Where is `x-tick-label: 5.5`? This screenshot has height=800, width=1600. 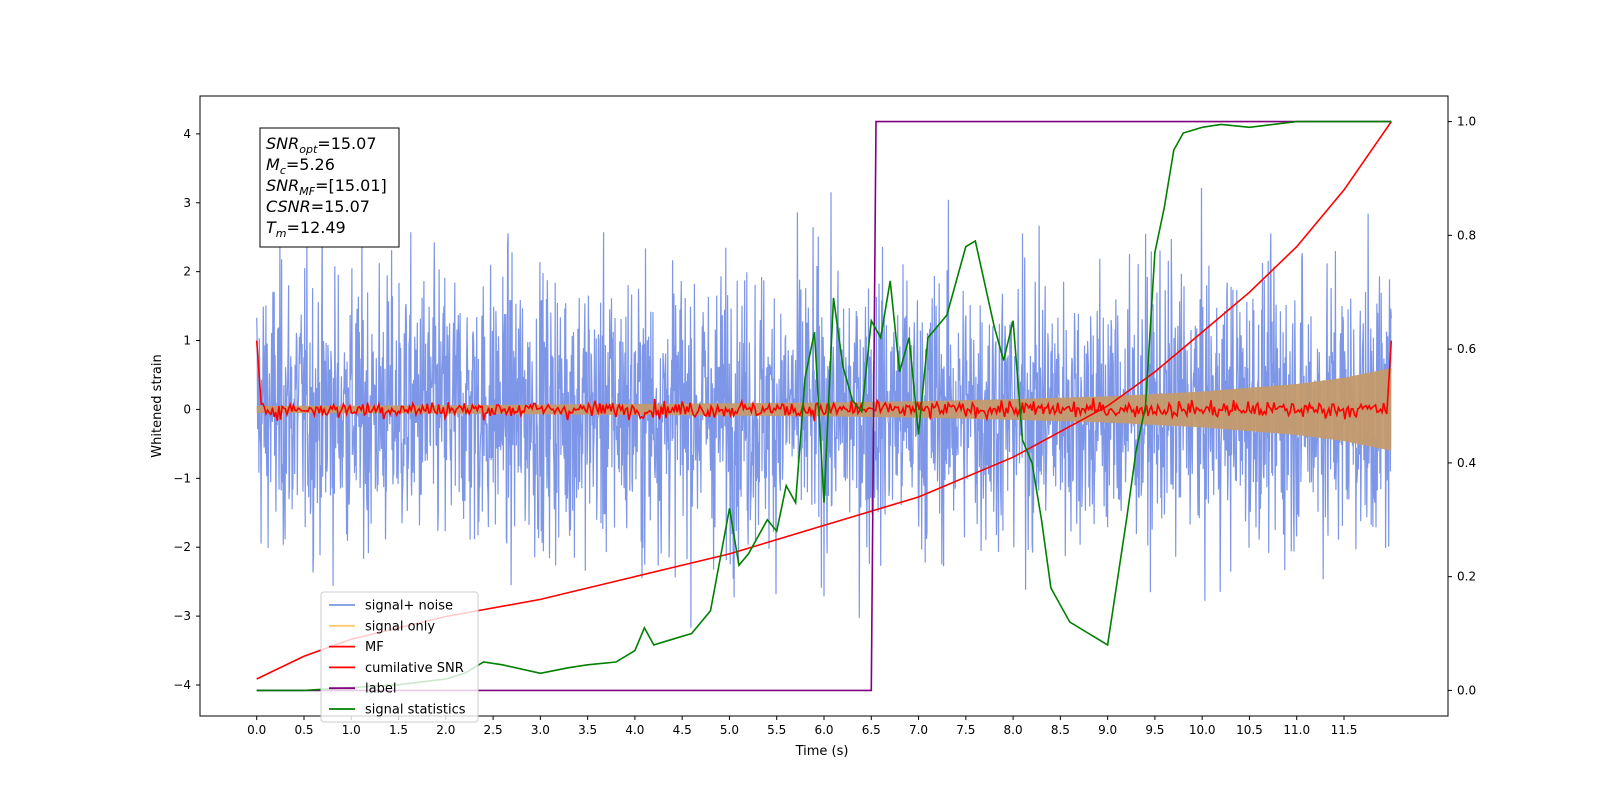 x-tick-label: 5.5 is located at coordinates (776, 730).